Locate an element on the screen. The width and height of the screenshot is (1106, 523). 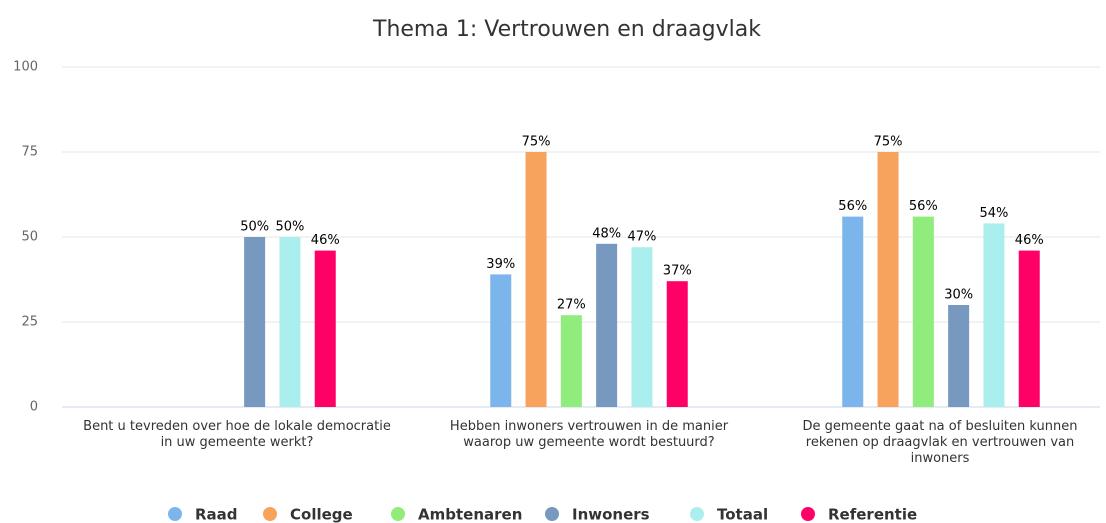
data-label: 37% is located at coordinates (677, 271).